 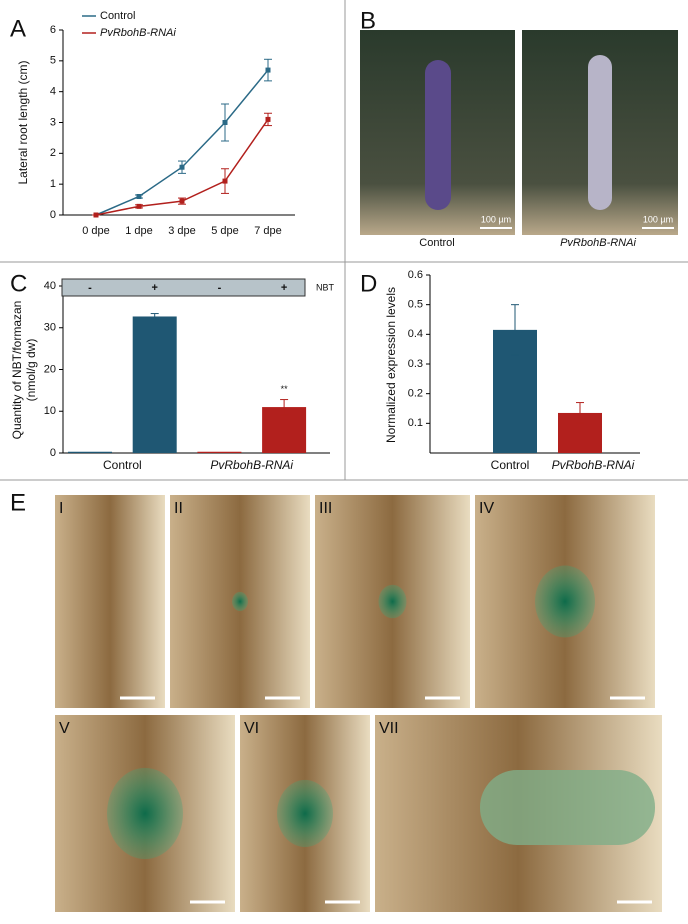 What do you see at coordinates (50, 286) in the screenshot?
I see `y-tick-label: 40` at bounding box center [50, 286].